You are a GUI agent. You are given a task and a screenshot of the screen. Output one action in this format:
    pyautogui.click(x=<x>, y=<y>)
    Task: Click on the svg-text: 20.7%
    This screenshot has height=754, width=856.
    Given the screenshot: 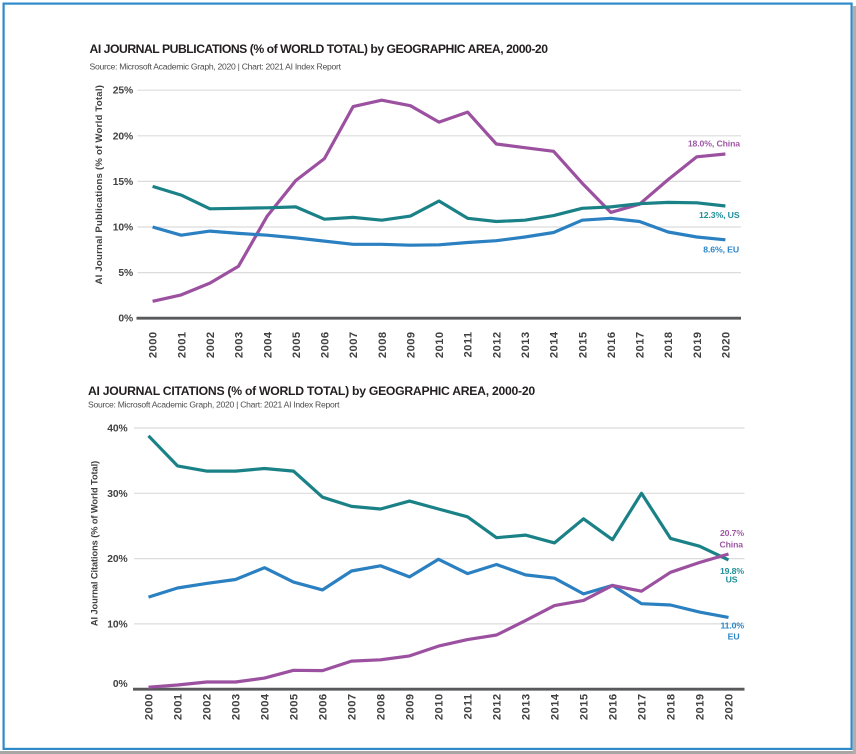 What is the action you would take?
    pyautogui.click(x=732, y=533)
    